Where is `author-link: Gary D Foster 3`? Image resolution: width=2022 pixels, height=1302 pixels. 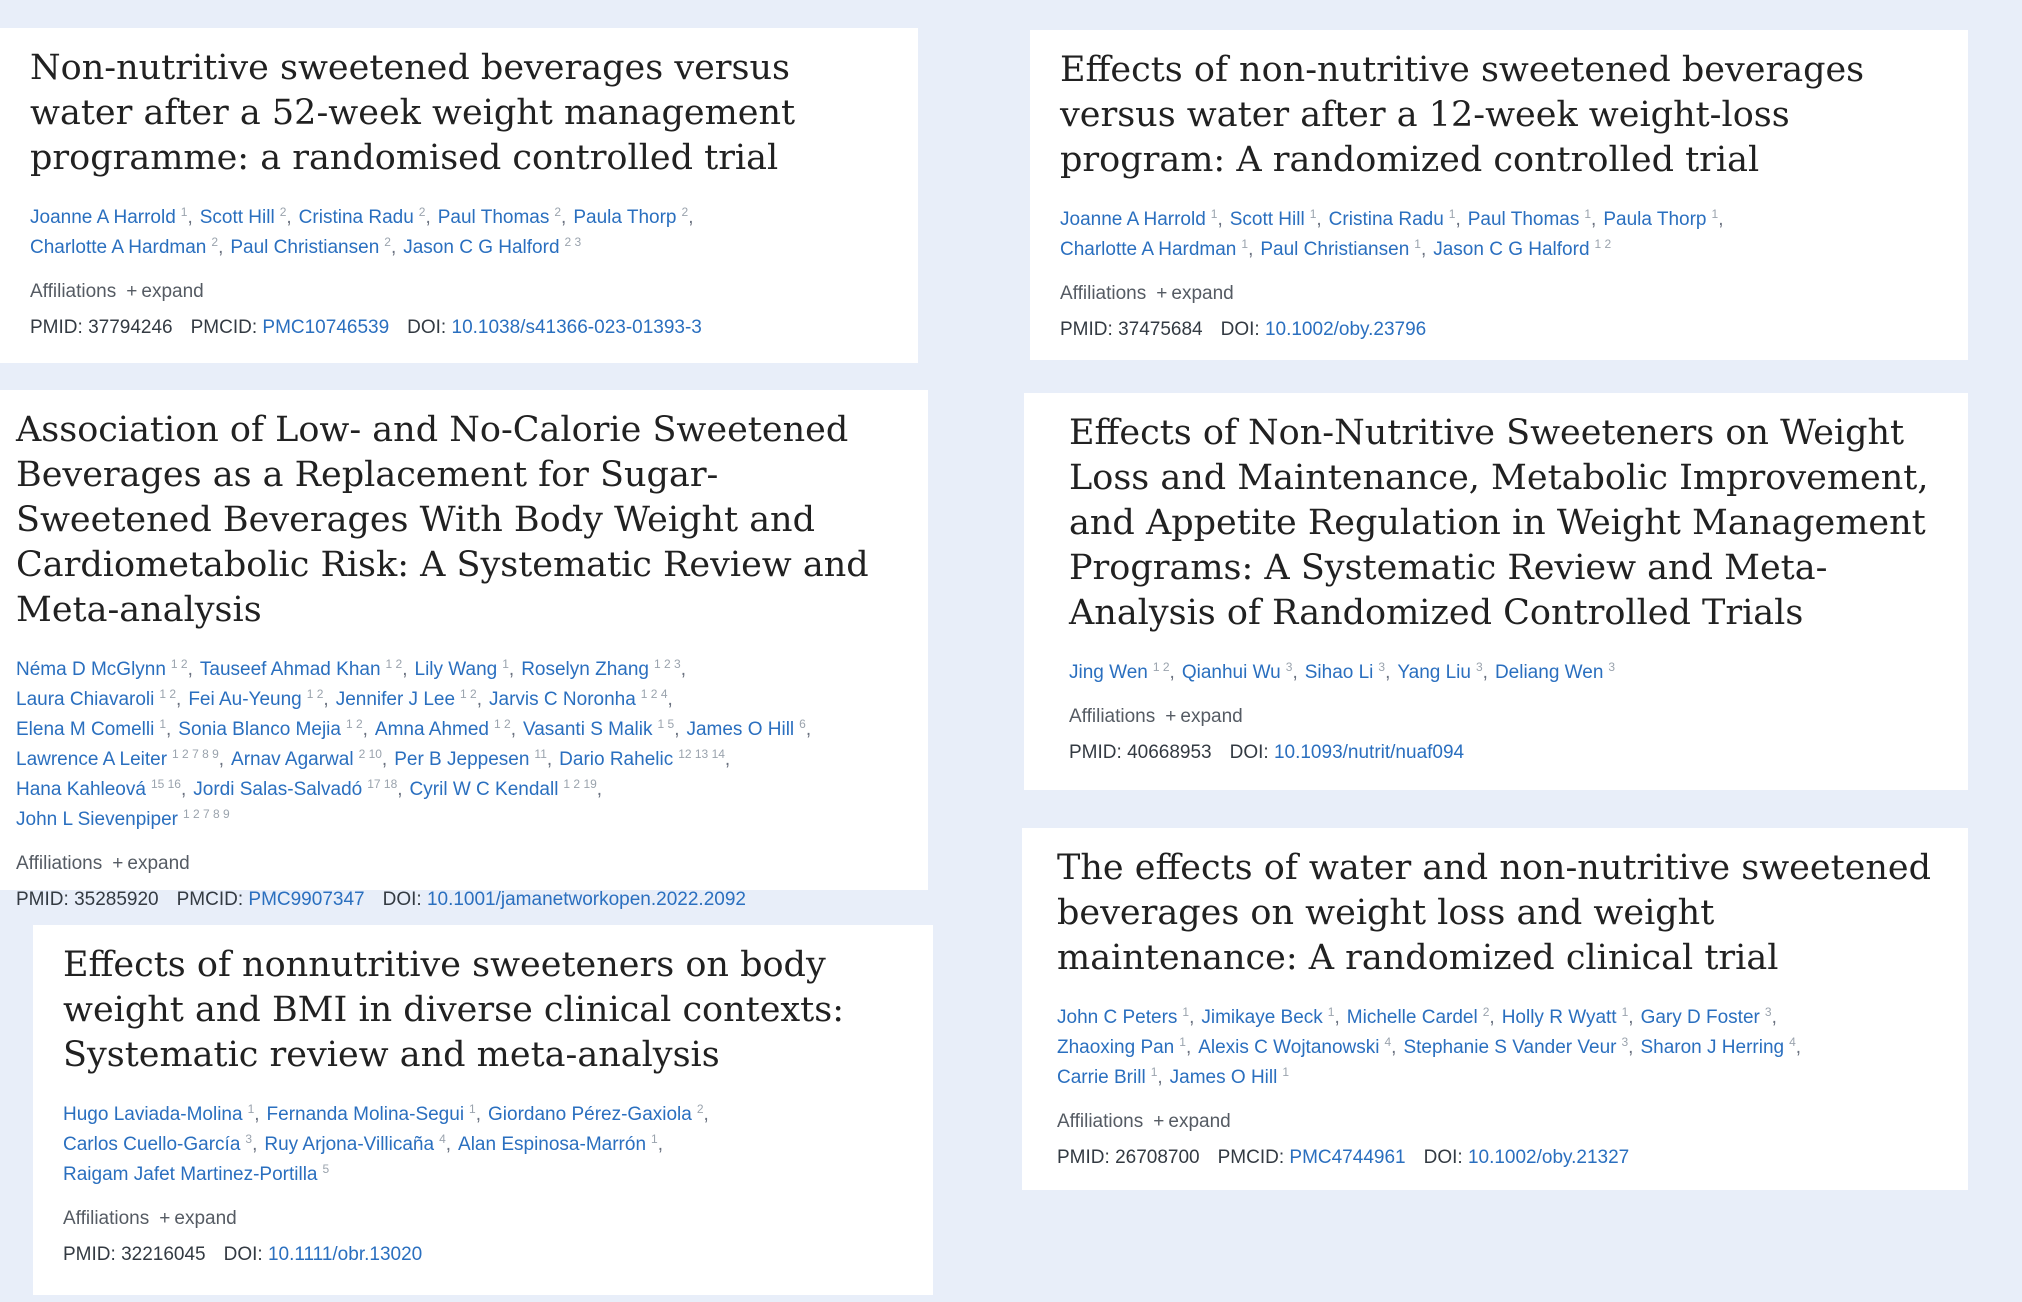
author-link: Gary D Foster 3 is located at coordinates (1706, 1017).